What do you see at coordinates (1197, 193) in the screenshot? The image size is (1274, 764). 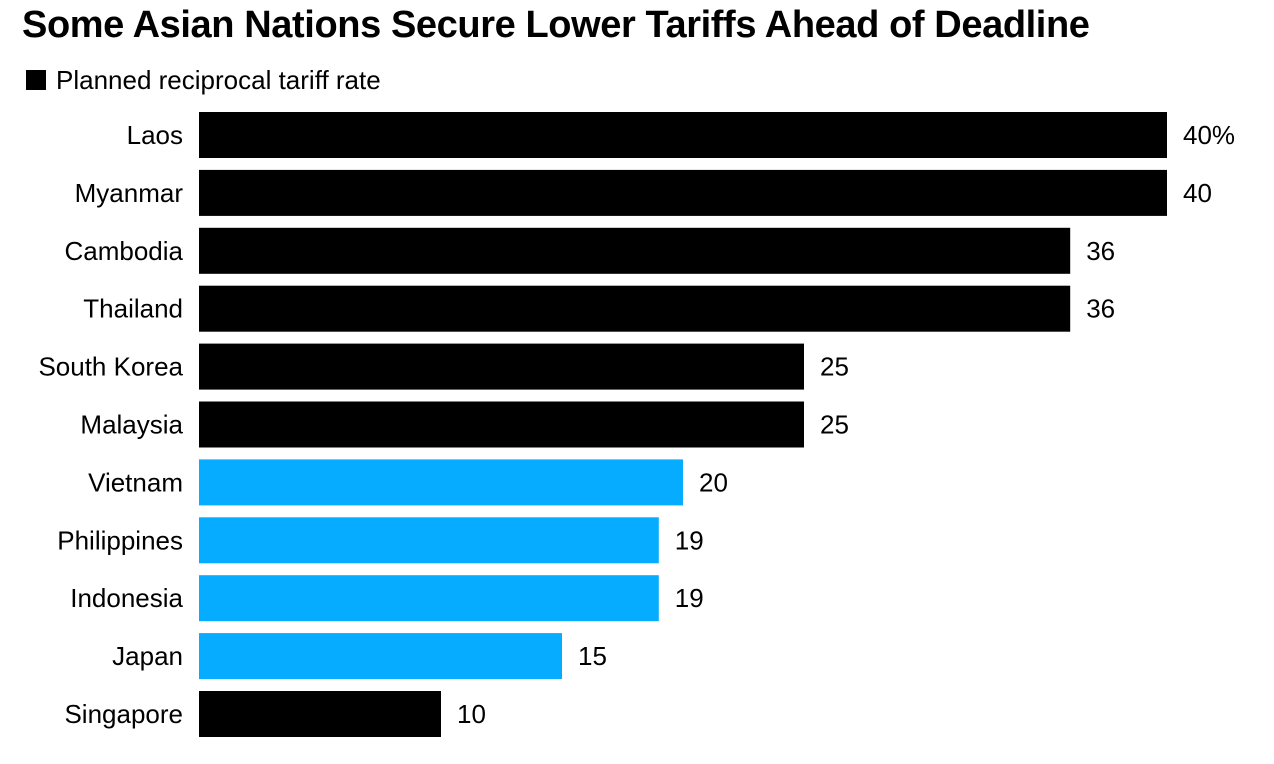 I see `value-label: 40` at bounding box center [1197, 193].